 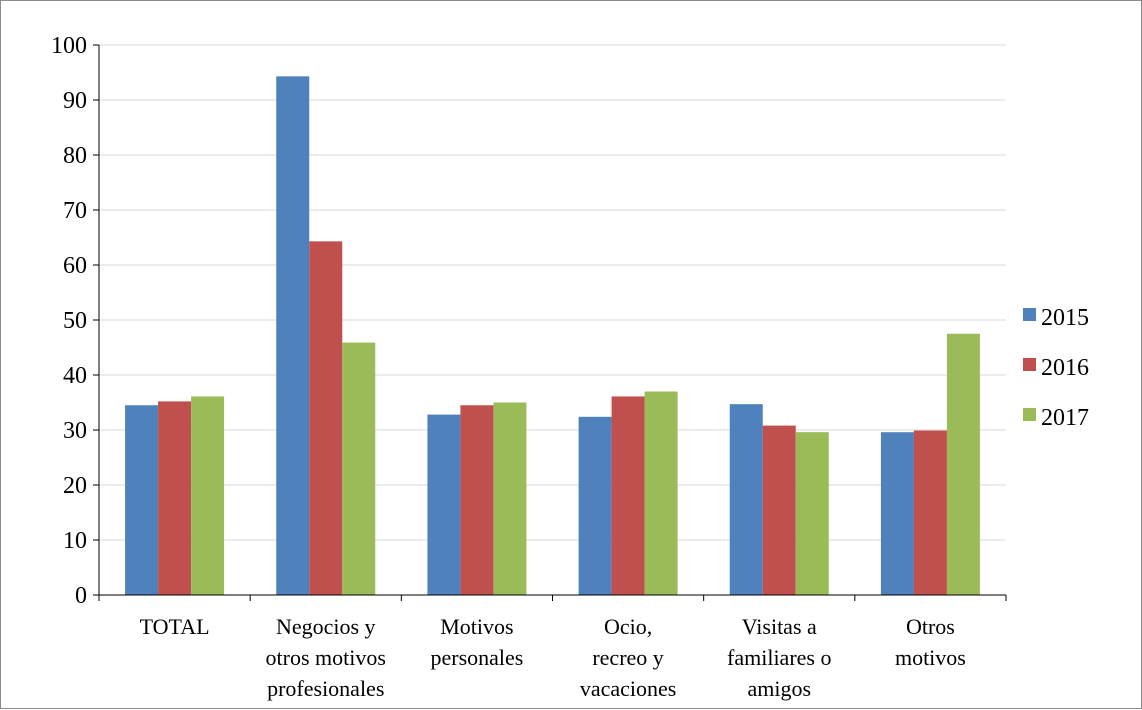 I want to click on legend-swatch-2016, so click(x=1029, y=364).